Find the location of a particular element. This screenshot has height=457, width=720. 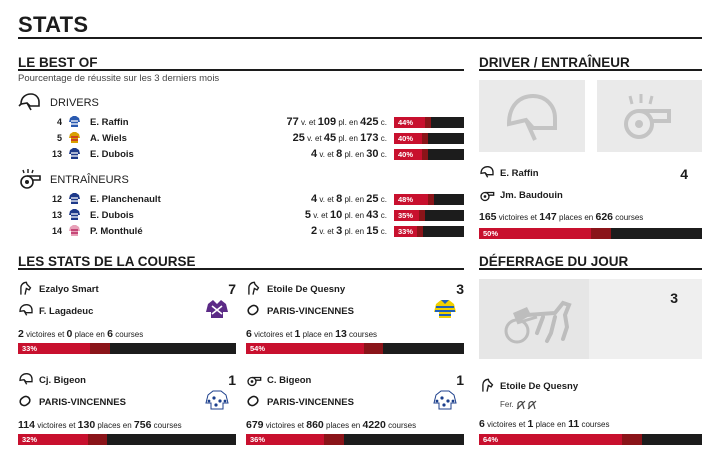

deferrage-stats-line: 6 victoires et 1 place en 11 courses is located at coordinates (544, 424).